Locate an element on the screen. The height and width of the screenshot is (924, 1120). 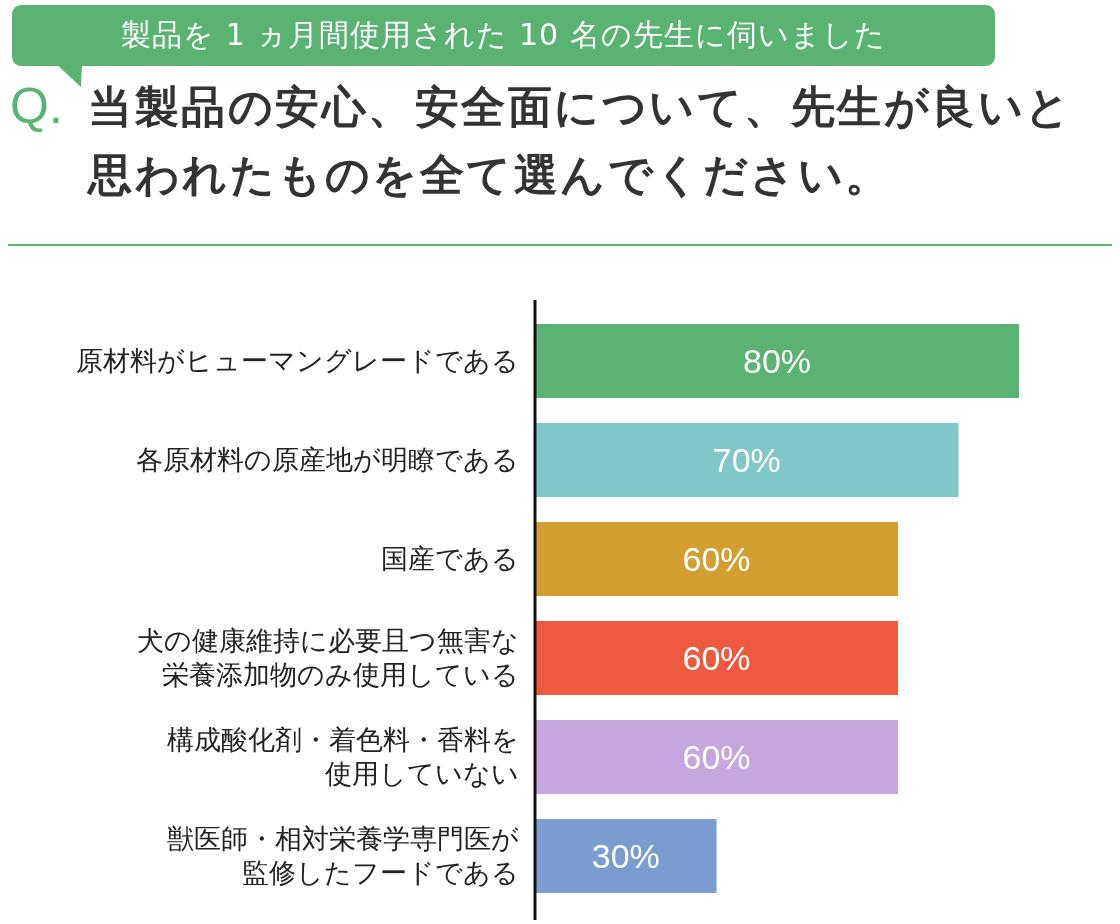
y-tick-label: 獣医師・相対栄養学専門医が監修したフードである is located at coordinates (342, 856).